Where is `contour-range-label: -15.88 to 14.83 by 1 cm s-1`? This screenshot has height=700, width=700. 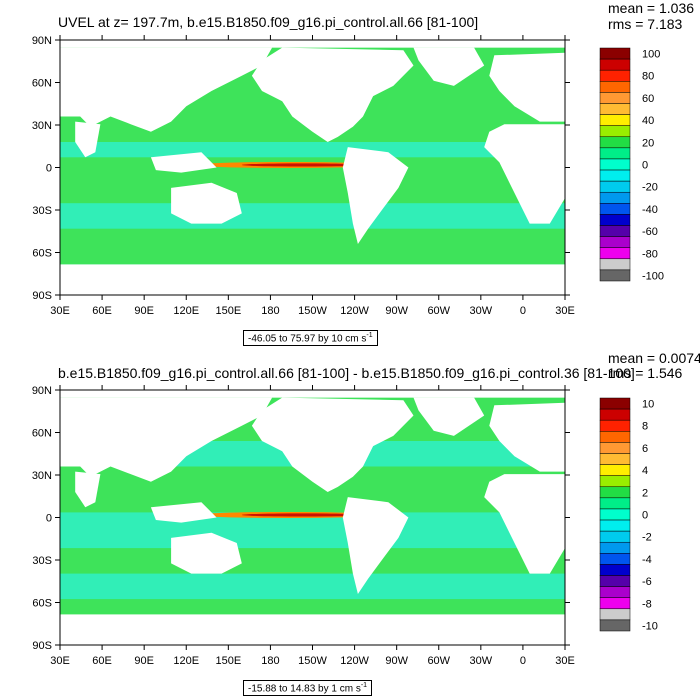 contour-range-label: -15.88 to 14.83 by 1 cm s-1 is located at coordinates (308, 688).